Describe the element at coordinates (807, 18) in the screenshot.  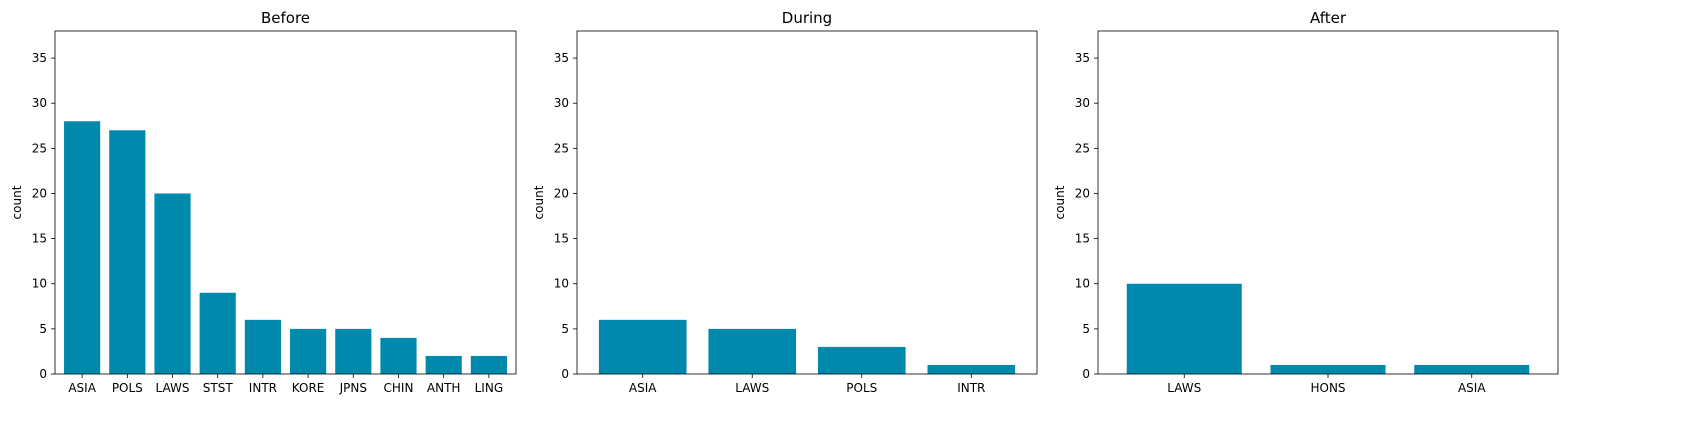
I see `chart-title: During` at that location.